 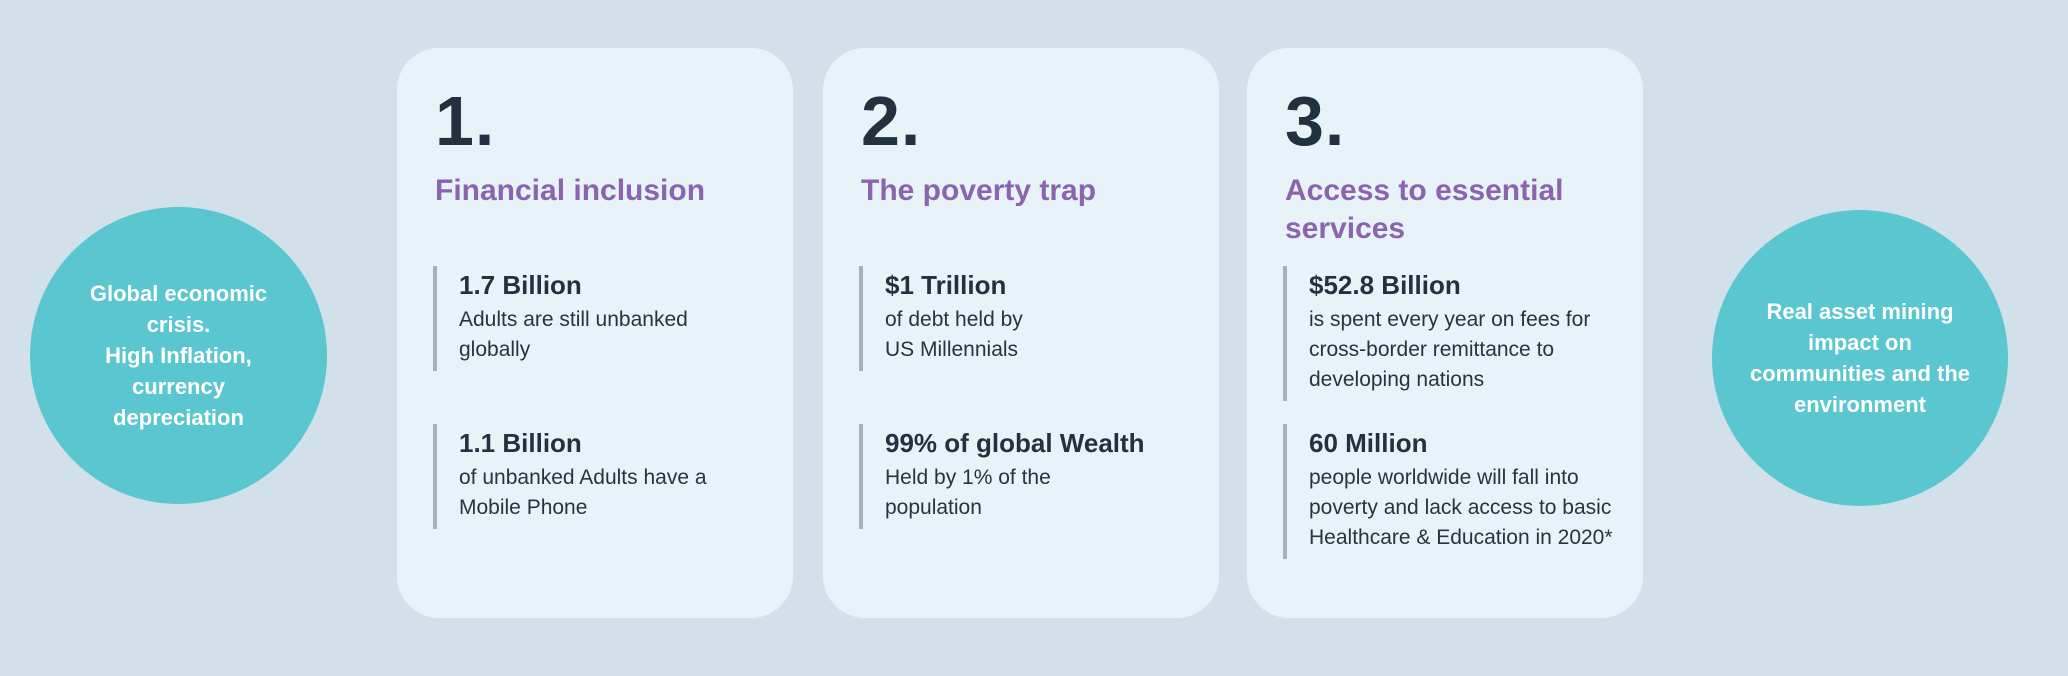 I want to click on card-number-2: 2., so click(x=891, y=121).